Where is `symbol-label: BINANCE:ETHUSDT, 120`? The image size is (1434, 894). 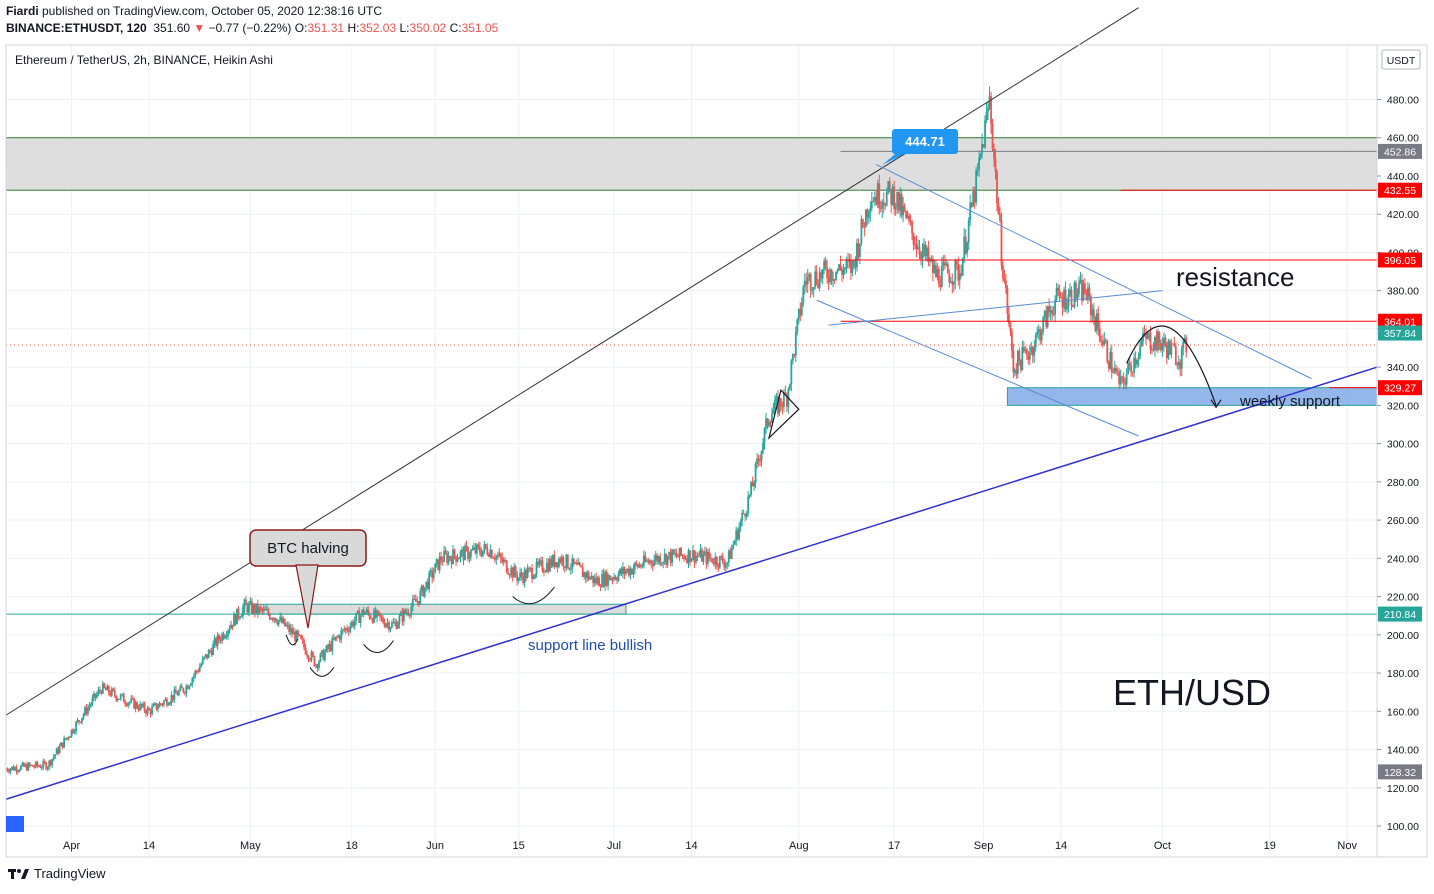 symbol-label: BINANCE:ETHUSDT, 120 is located at coordinates (76, 28).